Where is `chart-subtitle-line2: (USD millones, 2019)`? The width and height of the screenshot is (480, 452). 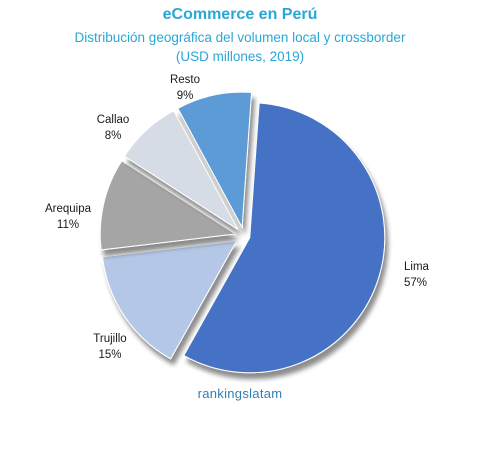 chart-subtitle-line2: (USD millones, 2019) is located at coordinates (240, 56).